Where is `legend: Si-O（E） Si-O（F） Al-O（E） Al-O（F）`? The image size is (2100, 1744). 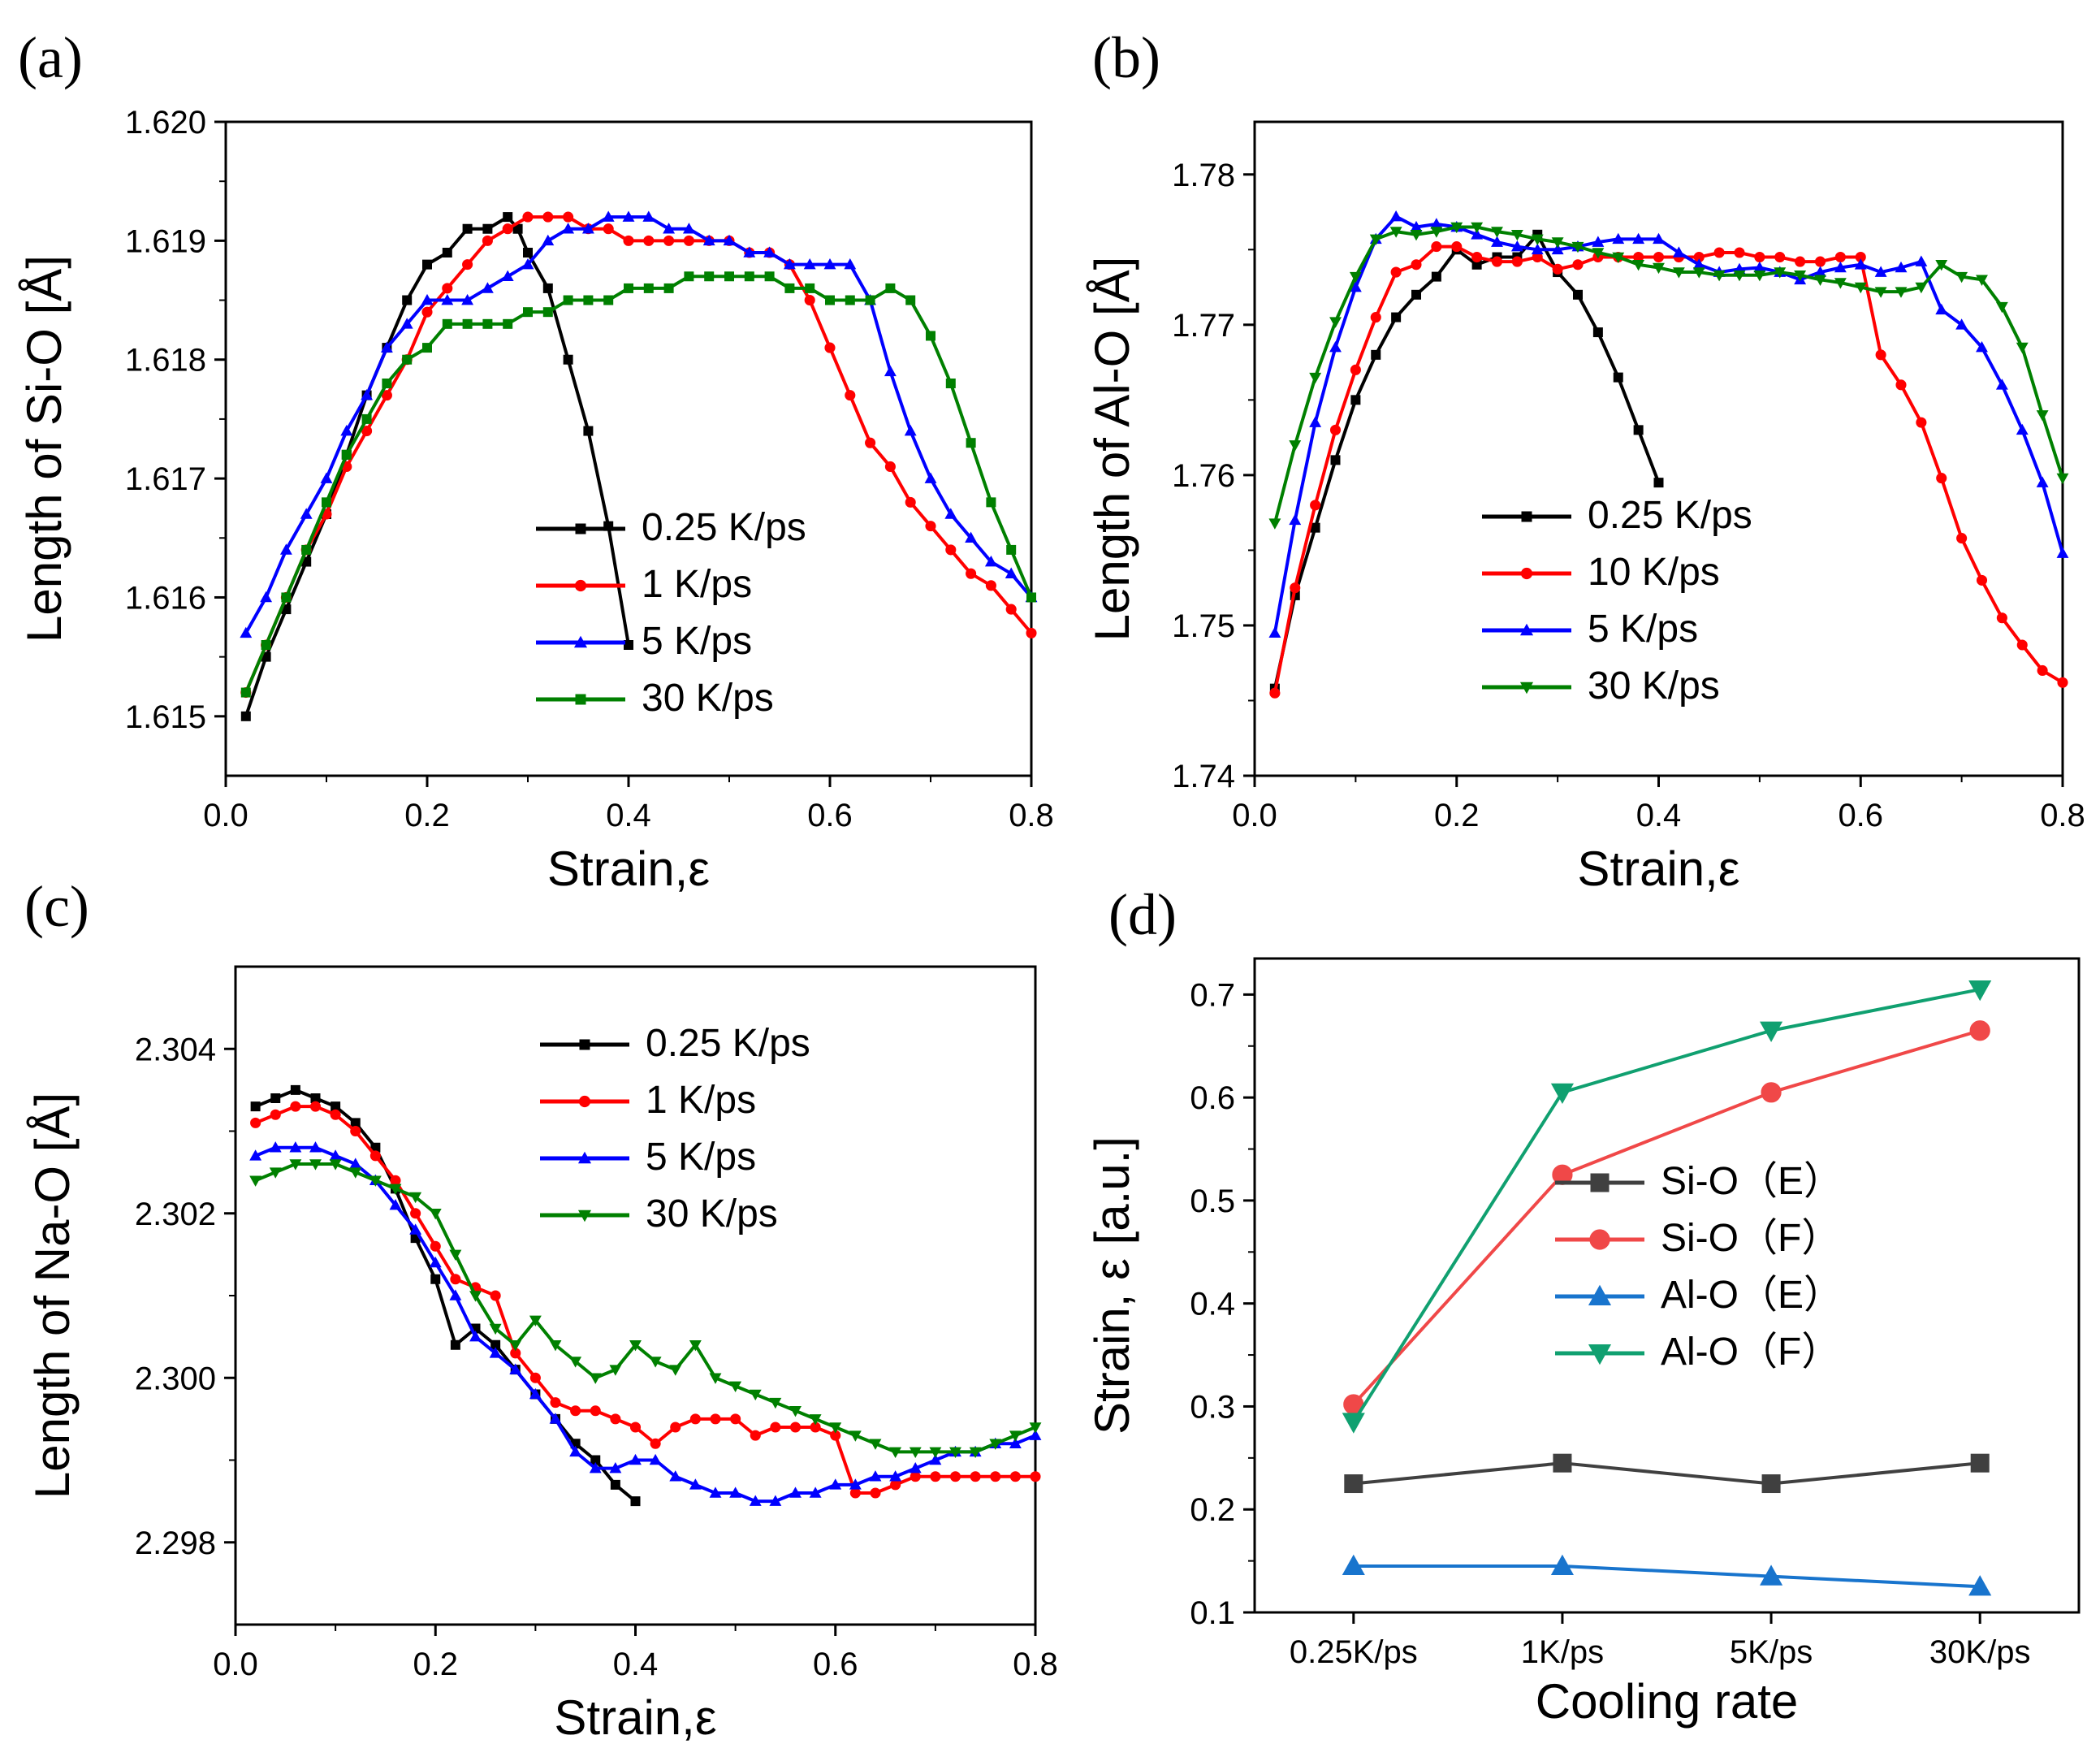 legend: Si-O（E） Si-O（F） Al-O（E） Al-O（F） is located at coordinates (1699, 1267).